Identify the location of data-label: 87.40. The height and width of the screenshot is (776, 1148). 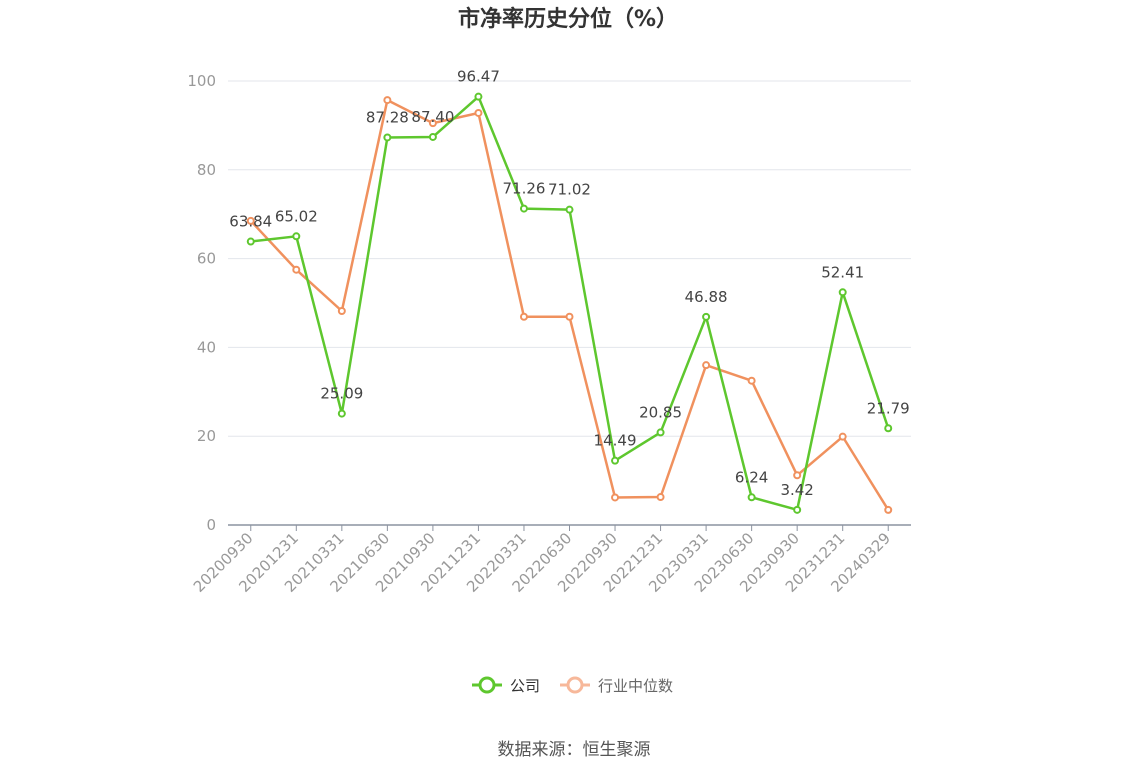
(432, 117).